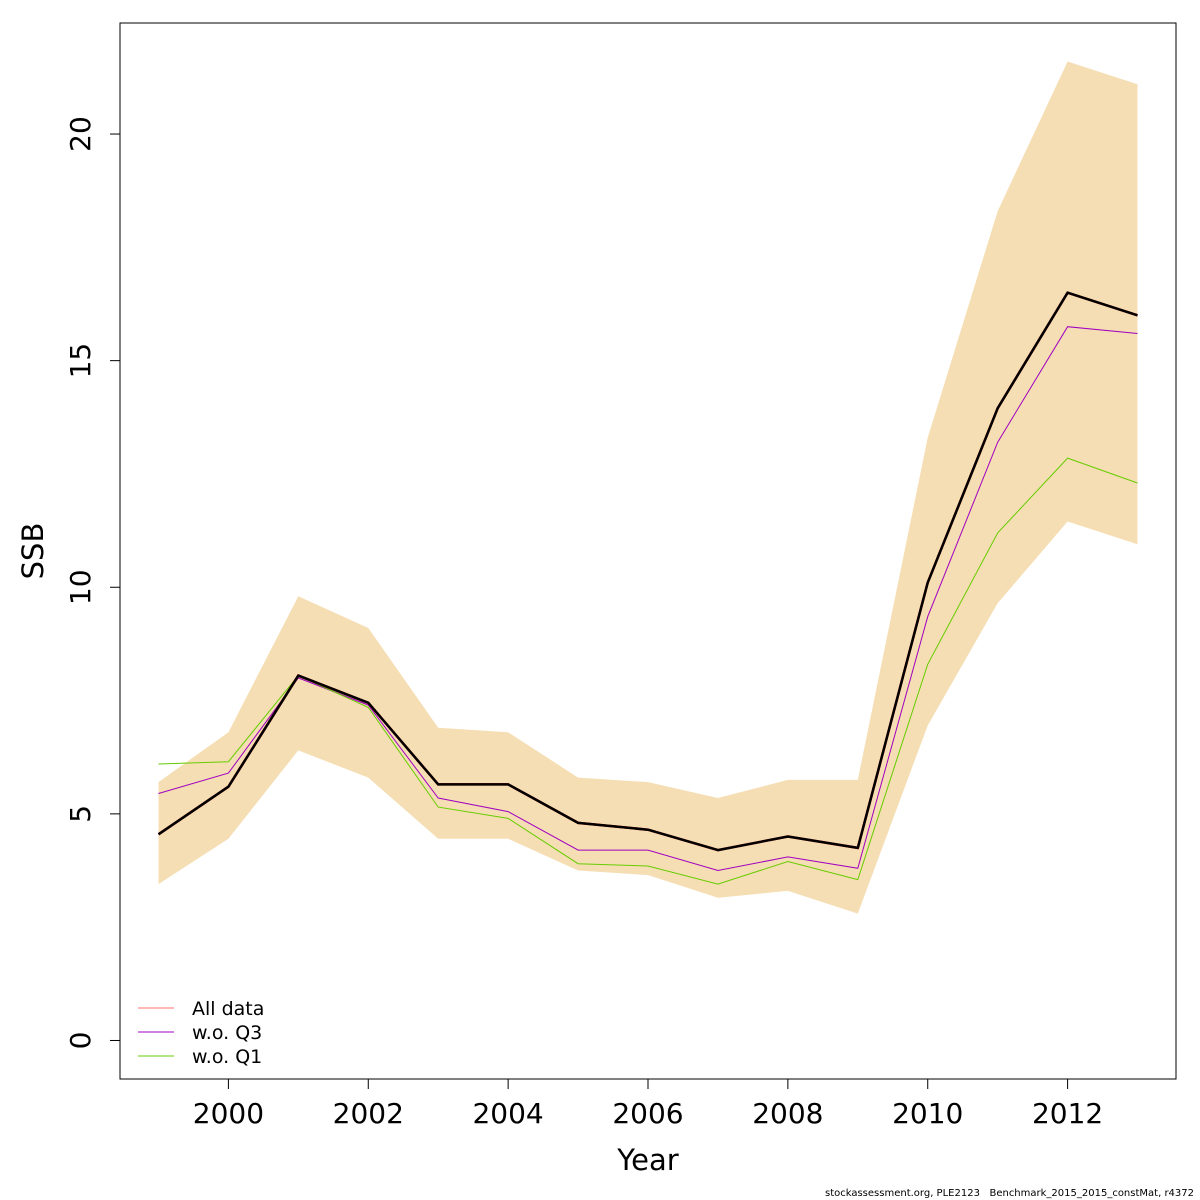 The image size is (1200, 1200). What do you see at coordinates (368, 1113) in the screenshot?
I see `x-tick-label: 2002` at bounding box center [368, 1113].